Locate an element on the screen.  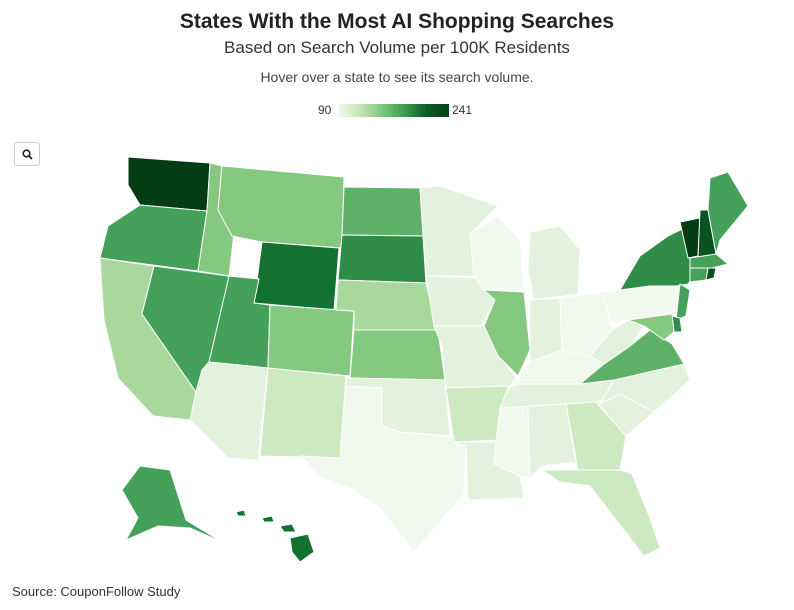
state-south-dakota is located at coordinates (382, 259).